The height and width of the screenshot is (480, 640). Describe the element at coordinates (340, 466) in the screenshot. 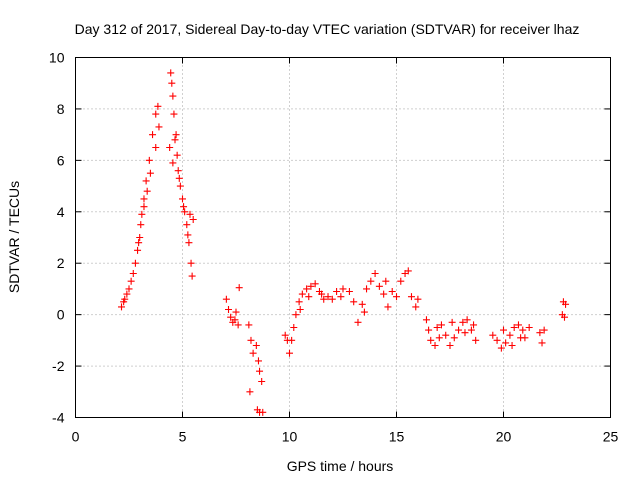

I see `x-axis-title: GPS time / hours` at that location.